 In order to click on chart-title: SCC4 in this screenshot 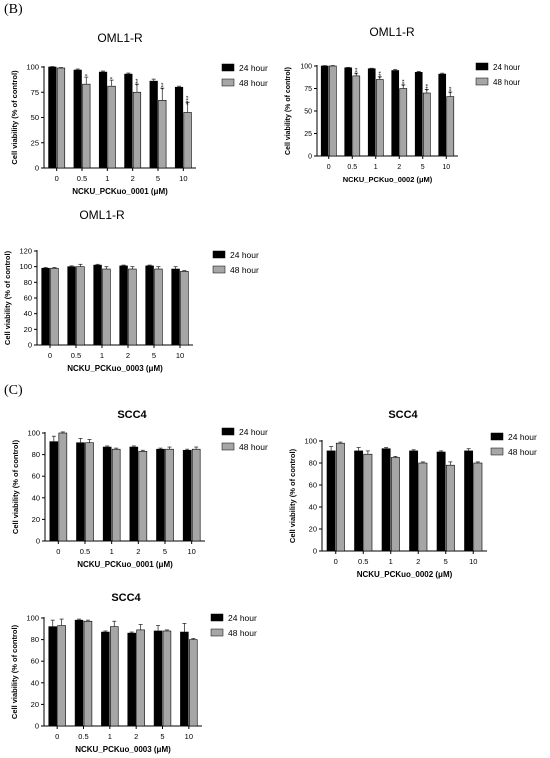, I will do `click(132, 415)`.